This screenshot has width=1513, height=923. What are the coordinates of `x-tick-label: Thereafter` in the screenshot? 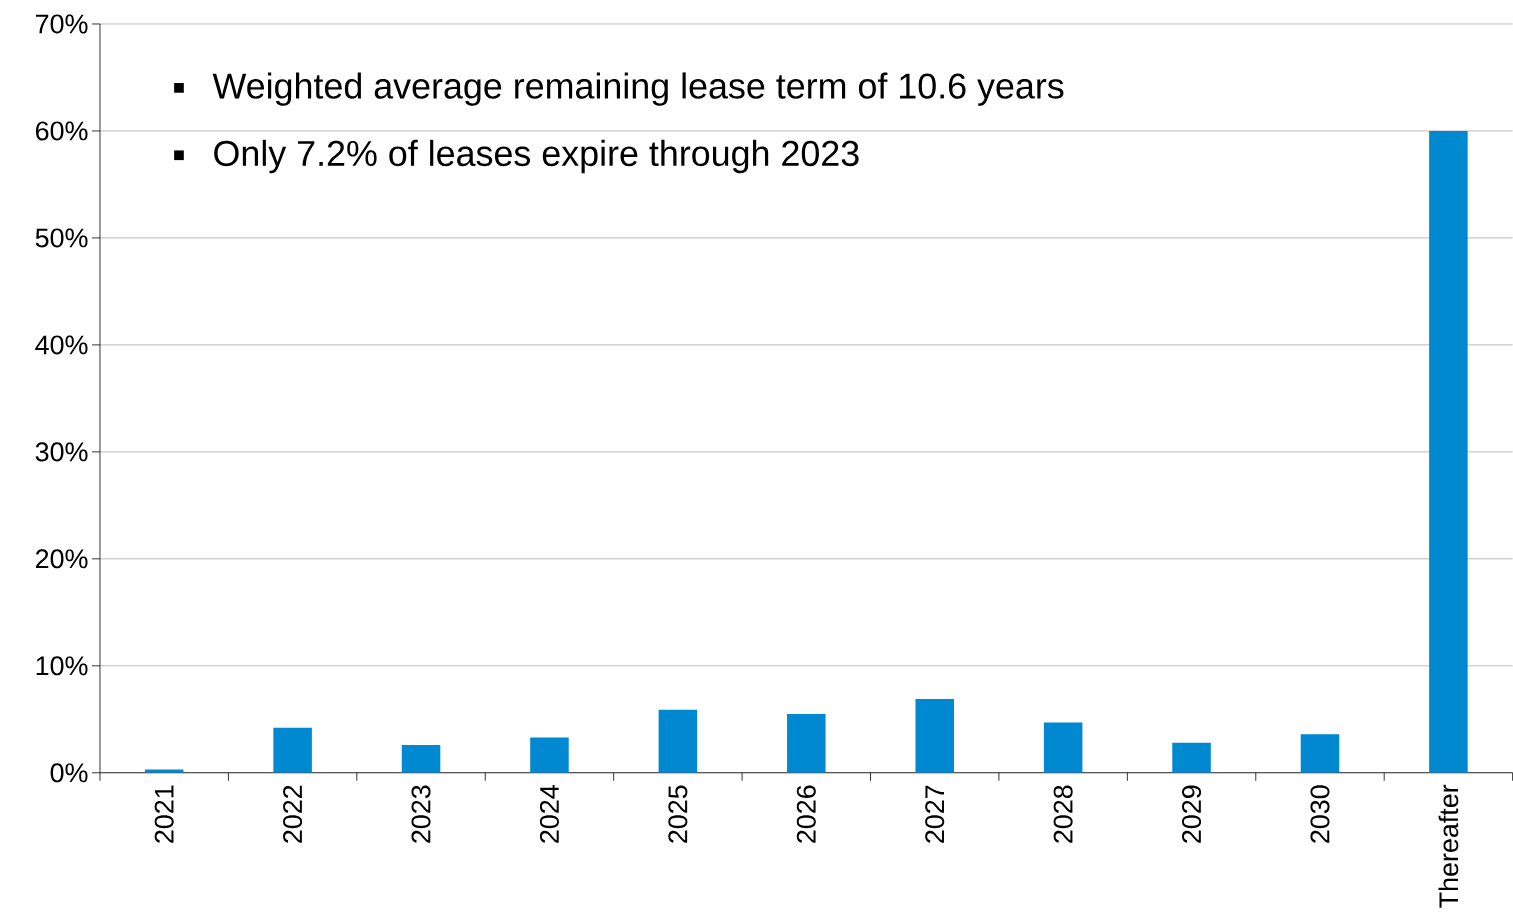 It's located at (1448, 846).